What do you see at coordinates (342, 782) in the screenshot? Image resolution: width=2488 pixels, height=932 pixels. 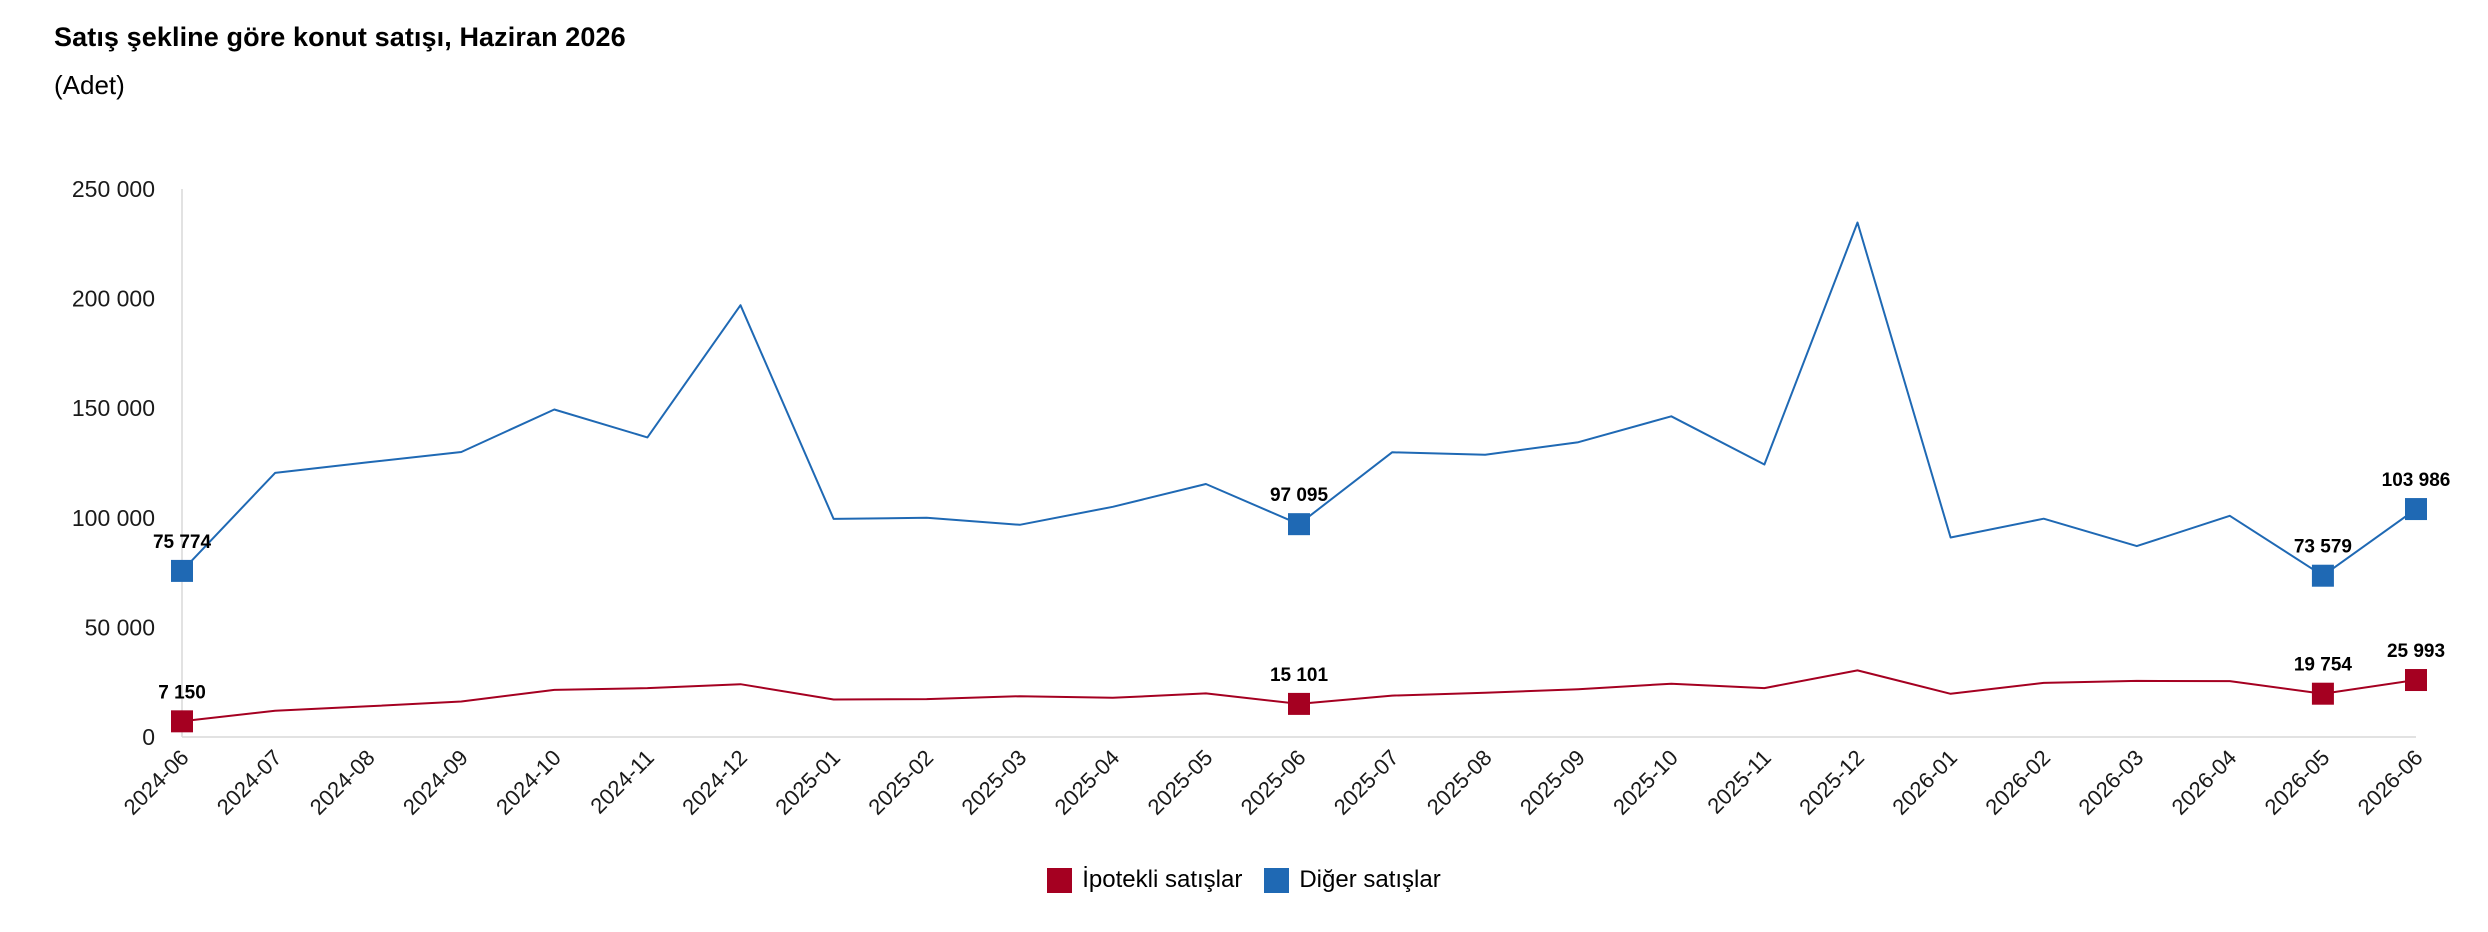 I see `x-tick-label: 2024-08` at bounding box center [342, 782].